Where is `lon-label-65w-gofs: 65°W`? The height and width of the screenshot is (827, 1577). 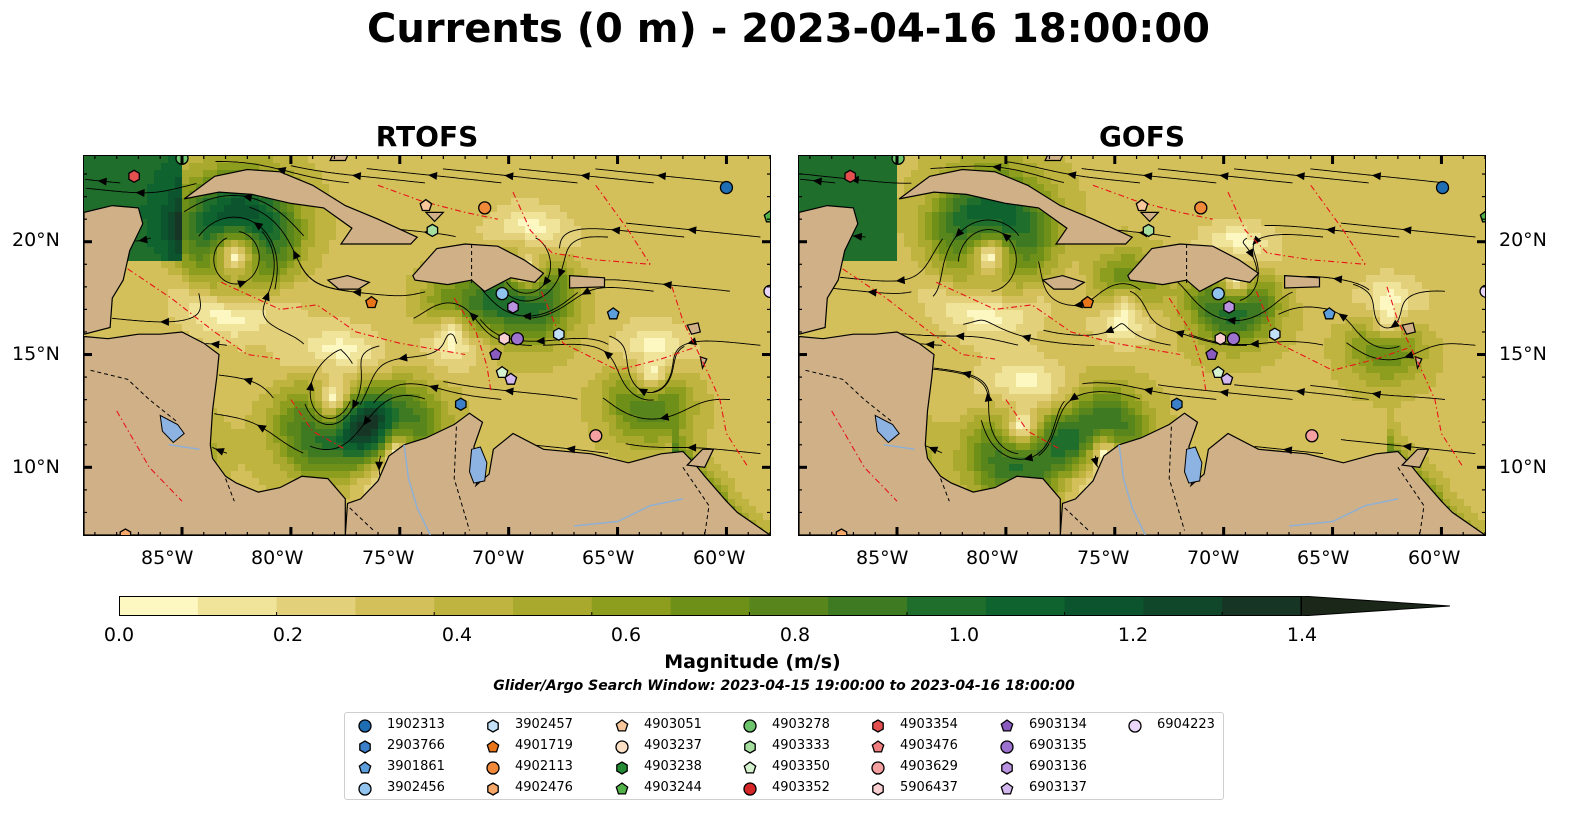
lon-label-65w-gofs: 65°W is located at coordinates (1323, 558).